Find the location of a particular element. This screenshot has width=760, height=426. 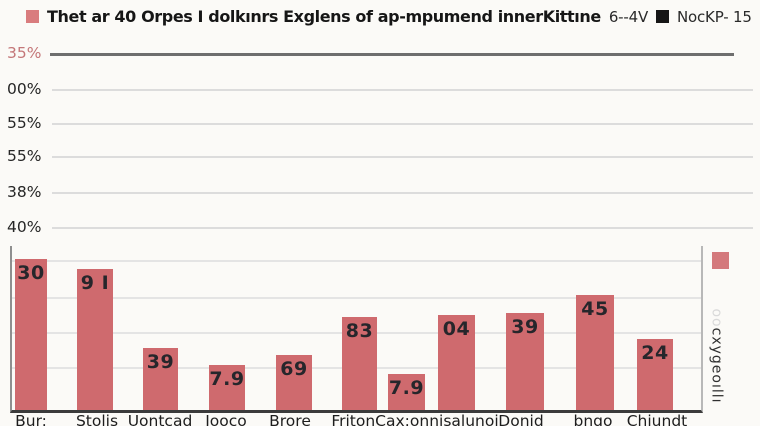

bar-value-label: 45 is located at coordinates (595, 309).